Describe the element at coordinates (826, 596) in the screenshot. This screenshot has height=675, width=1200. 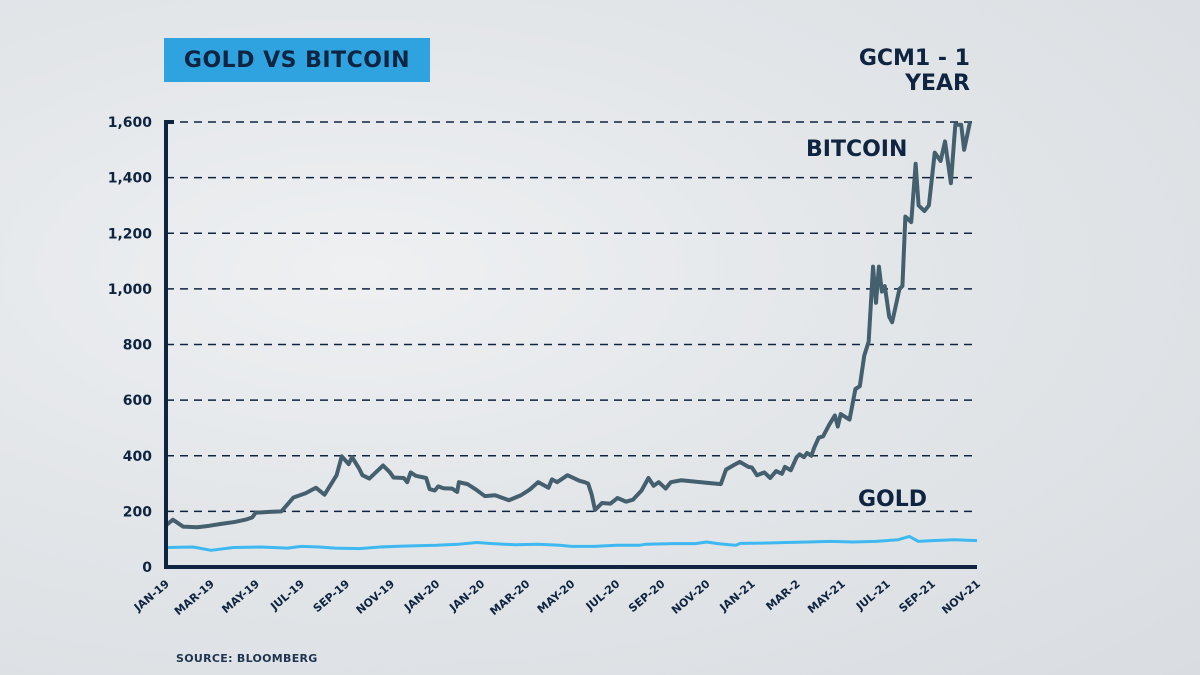
I see `x-tick-label: MAY-21` at that location.